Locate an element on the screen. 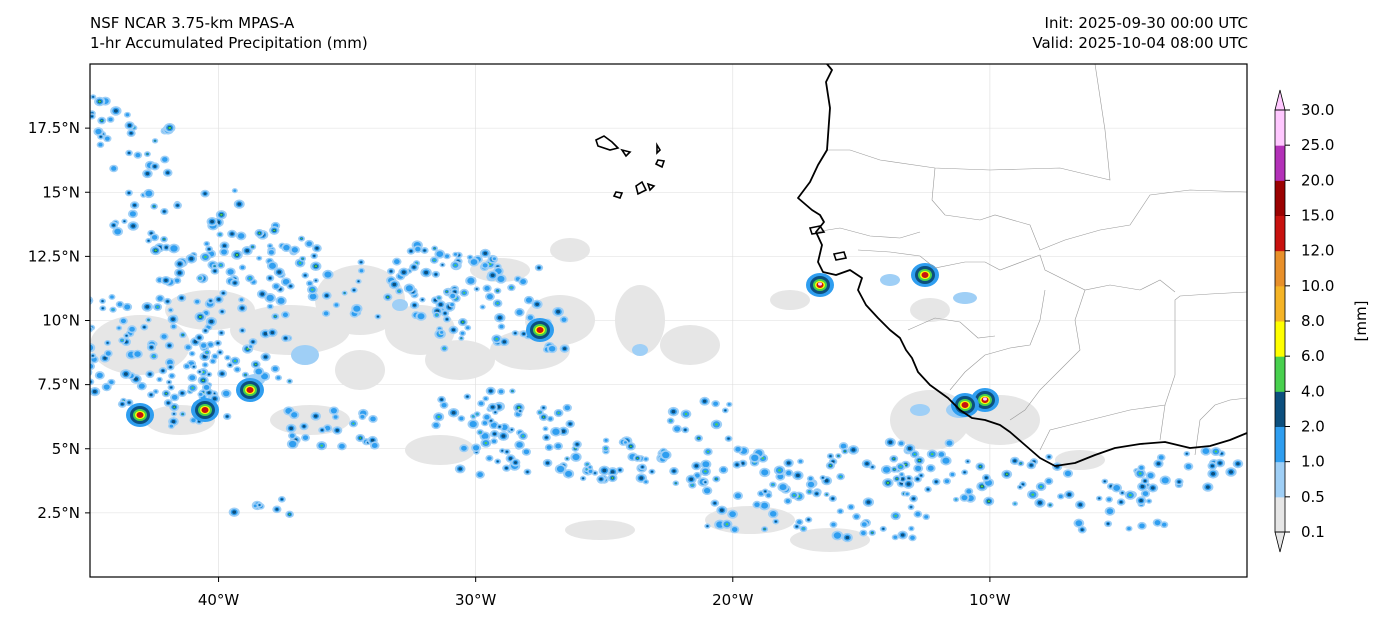 This screenshot has width=1384, height=623. latitude-axis: 2.5°N 5°N 7.5°N 10°N 12.5°N 15°N 17.5°N is located at coordinates (59, 320).